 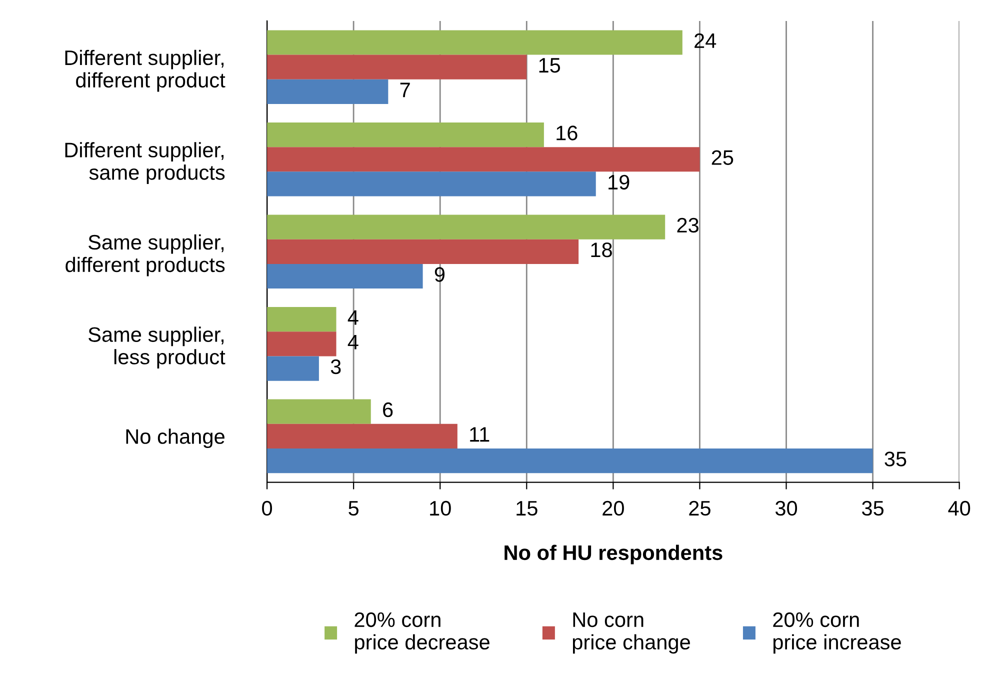 What do you see at coordinates (422, 633) in the screenshot?
I see `legend-label: 20% corn price decrease` at bounding box center [422, 633].